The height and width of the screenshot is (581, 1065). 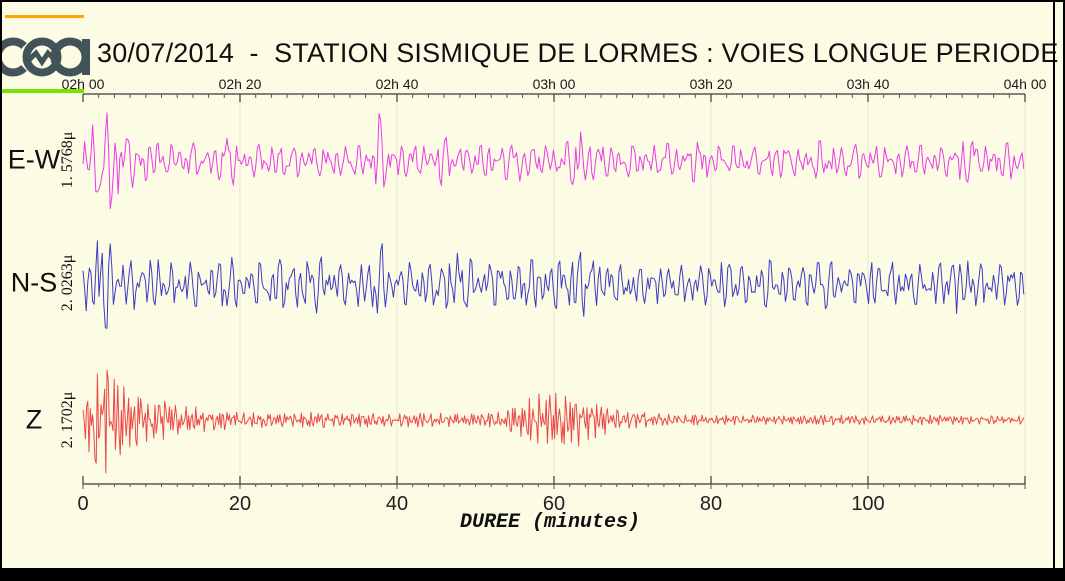 I want to click on frame-right-inner, so click(x=1054, y=285).